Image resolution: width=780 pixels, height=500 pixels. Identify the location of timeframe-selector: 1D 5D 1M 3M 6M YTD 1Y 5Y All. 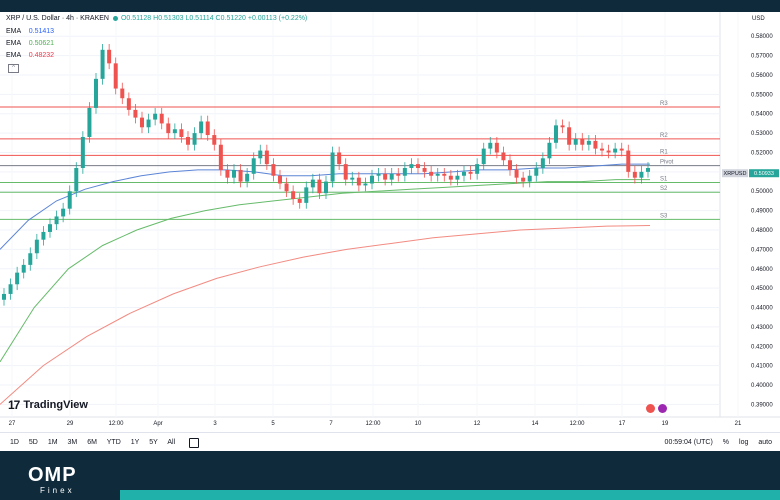
(96, 442).